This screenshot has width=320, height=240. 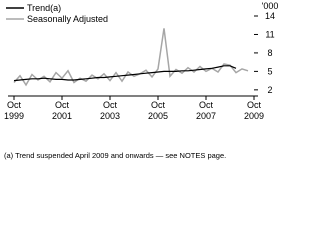 What do you see at coordinates (206, 116) in the screenshot?
I see `x-tick-label: 2007` at bounding box center [206, 116].